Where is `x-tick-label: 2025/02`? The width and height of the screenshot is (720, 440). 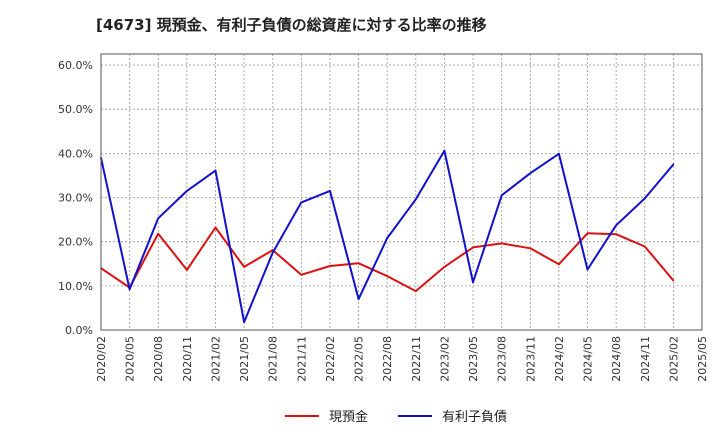
x-tick-label: 2025/02 is located at coordinates (673, 359).